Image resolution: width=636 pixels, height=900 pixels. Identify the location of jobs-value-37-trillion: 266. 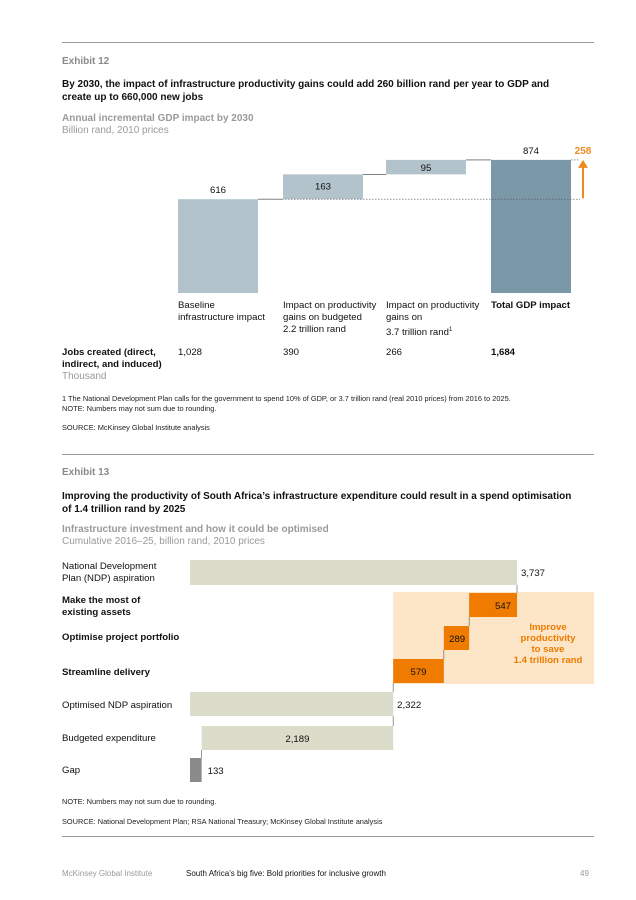
(394, 352).